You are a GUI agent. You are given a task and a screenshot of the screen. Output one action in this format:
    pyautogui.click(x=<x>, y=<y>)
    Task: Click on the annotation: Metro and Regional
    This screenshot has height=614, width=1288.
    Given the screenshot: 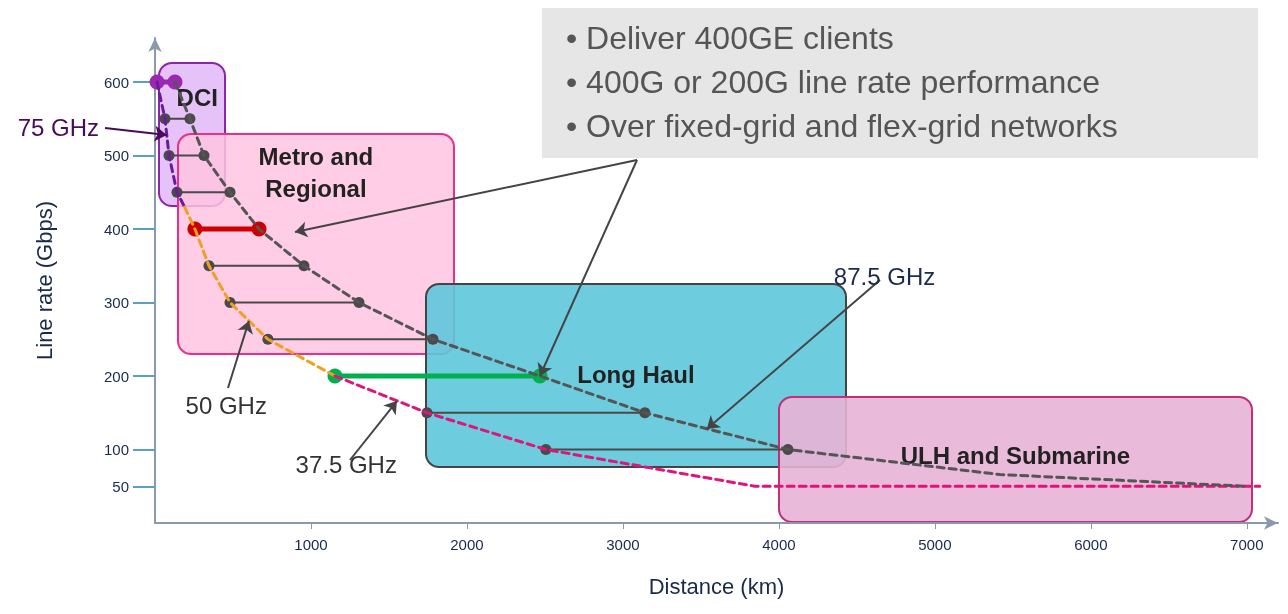 What is the action you would take?
    pyautogui.click(x=316, y=172)
    